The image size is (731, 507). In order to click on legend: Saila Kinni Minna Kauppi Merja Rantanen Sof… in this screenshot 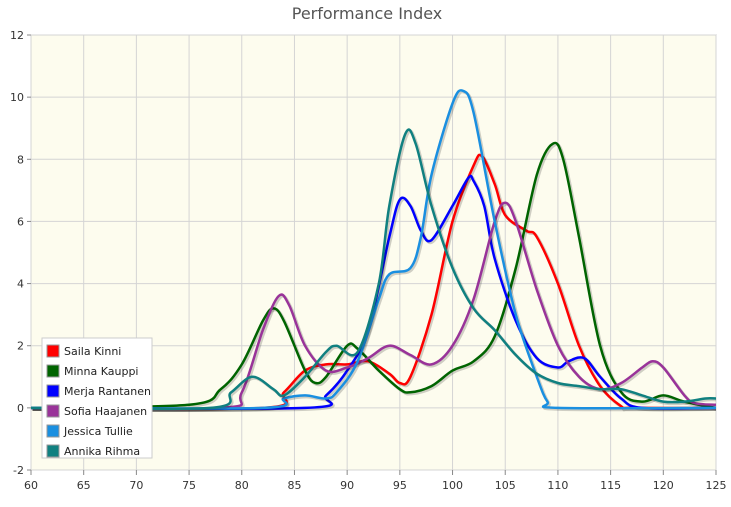, I will do `click(97, 398)`.